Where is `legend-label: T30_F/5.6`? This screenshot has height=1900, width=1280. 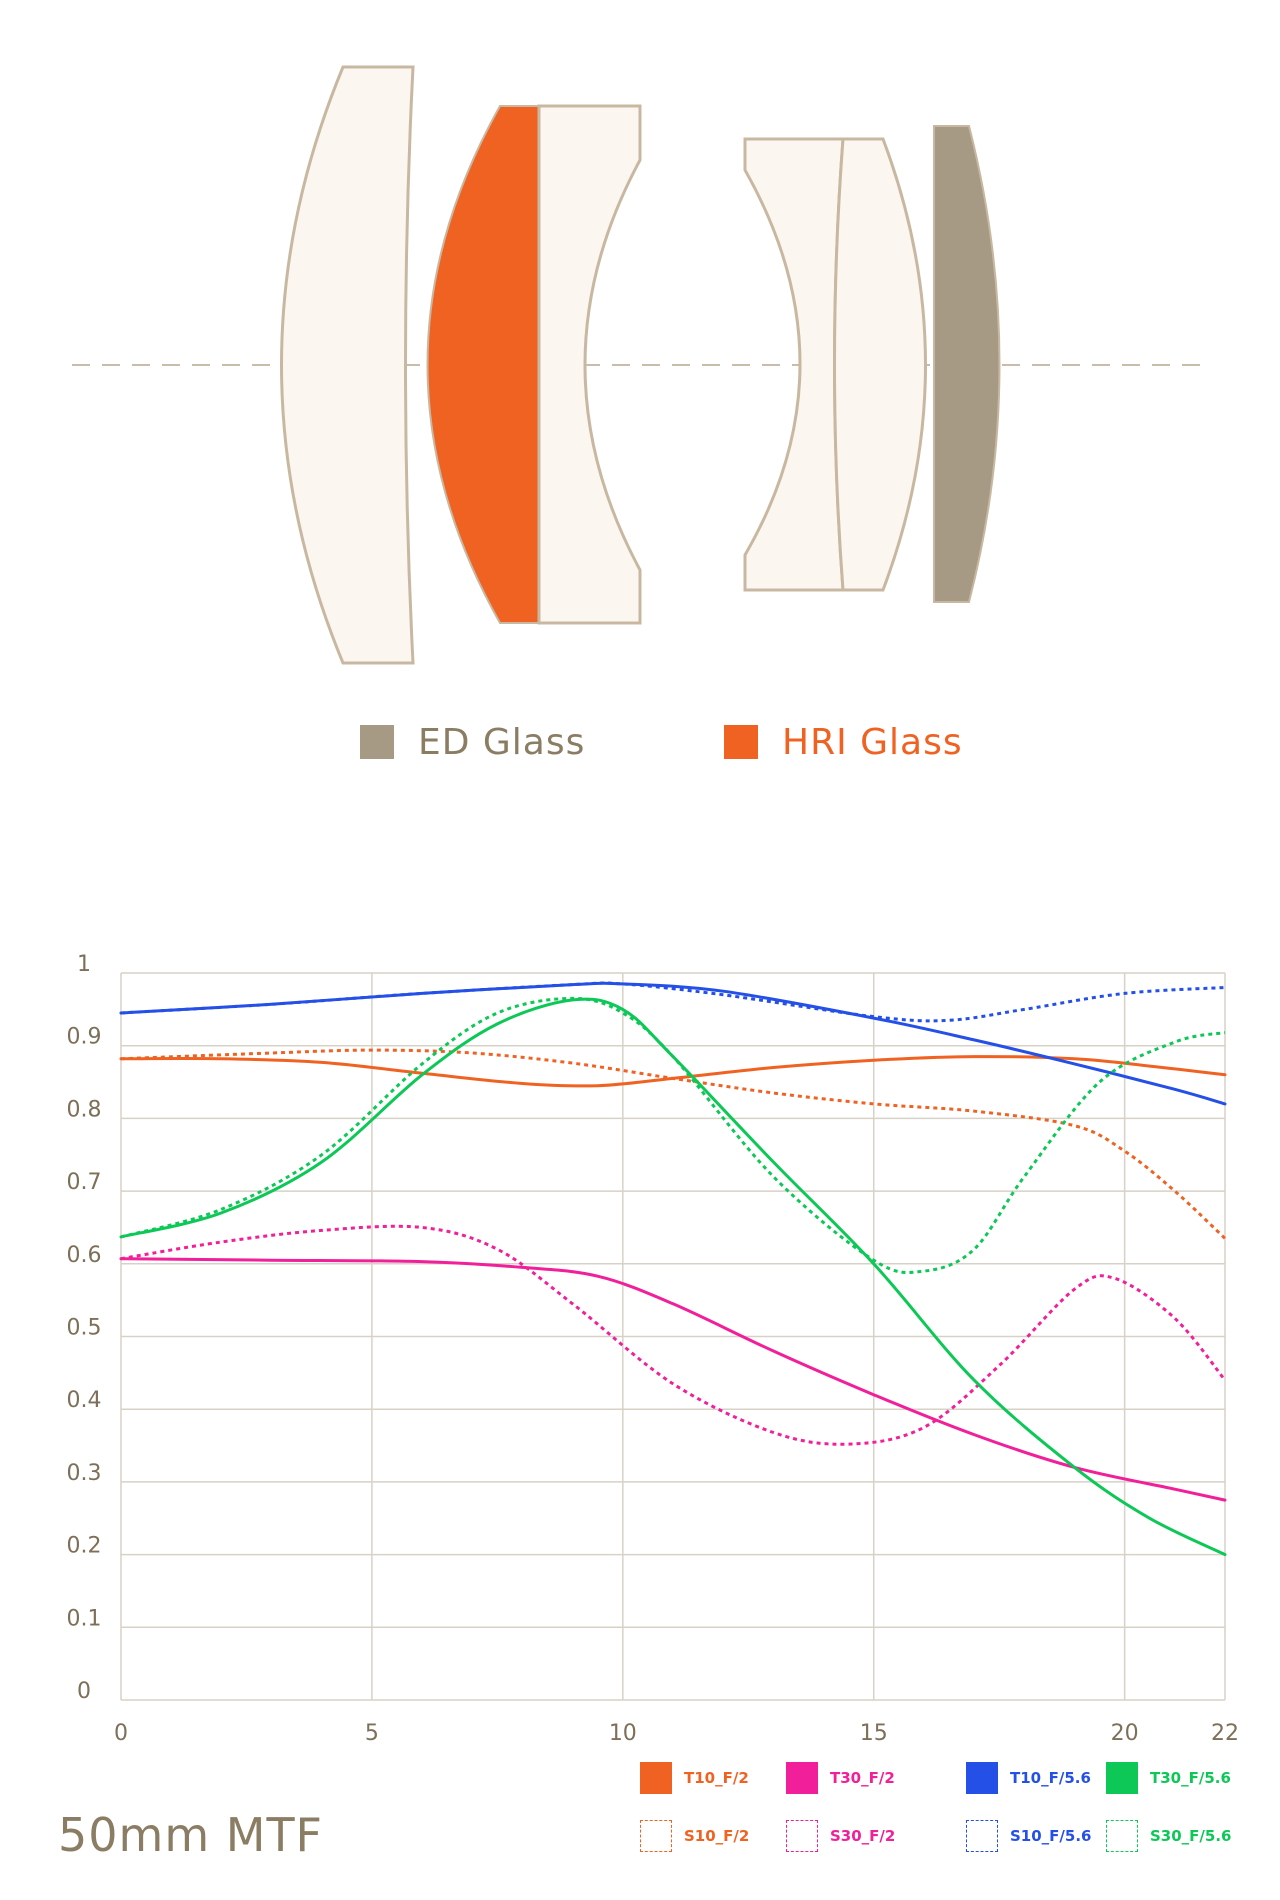 legend-label: T30_F/5.6 is located at coordinates (1190, 1778).